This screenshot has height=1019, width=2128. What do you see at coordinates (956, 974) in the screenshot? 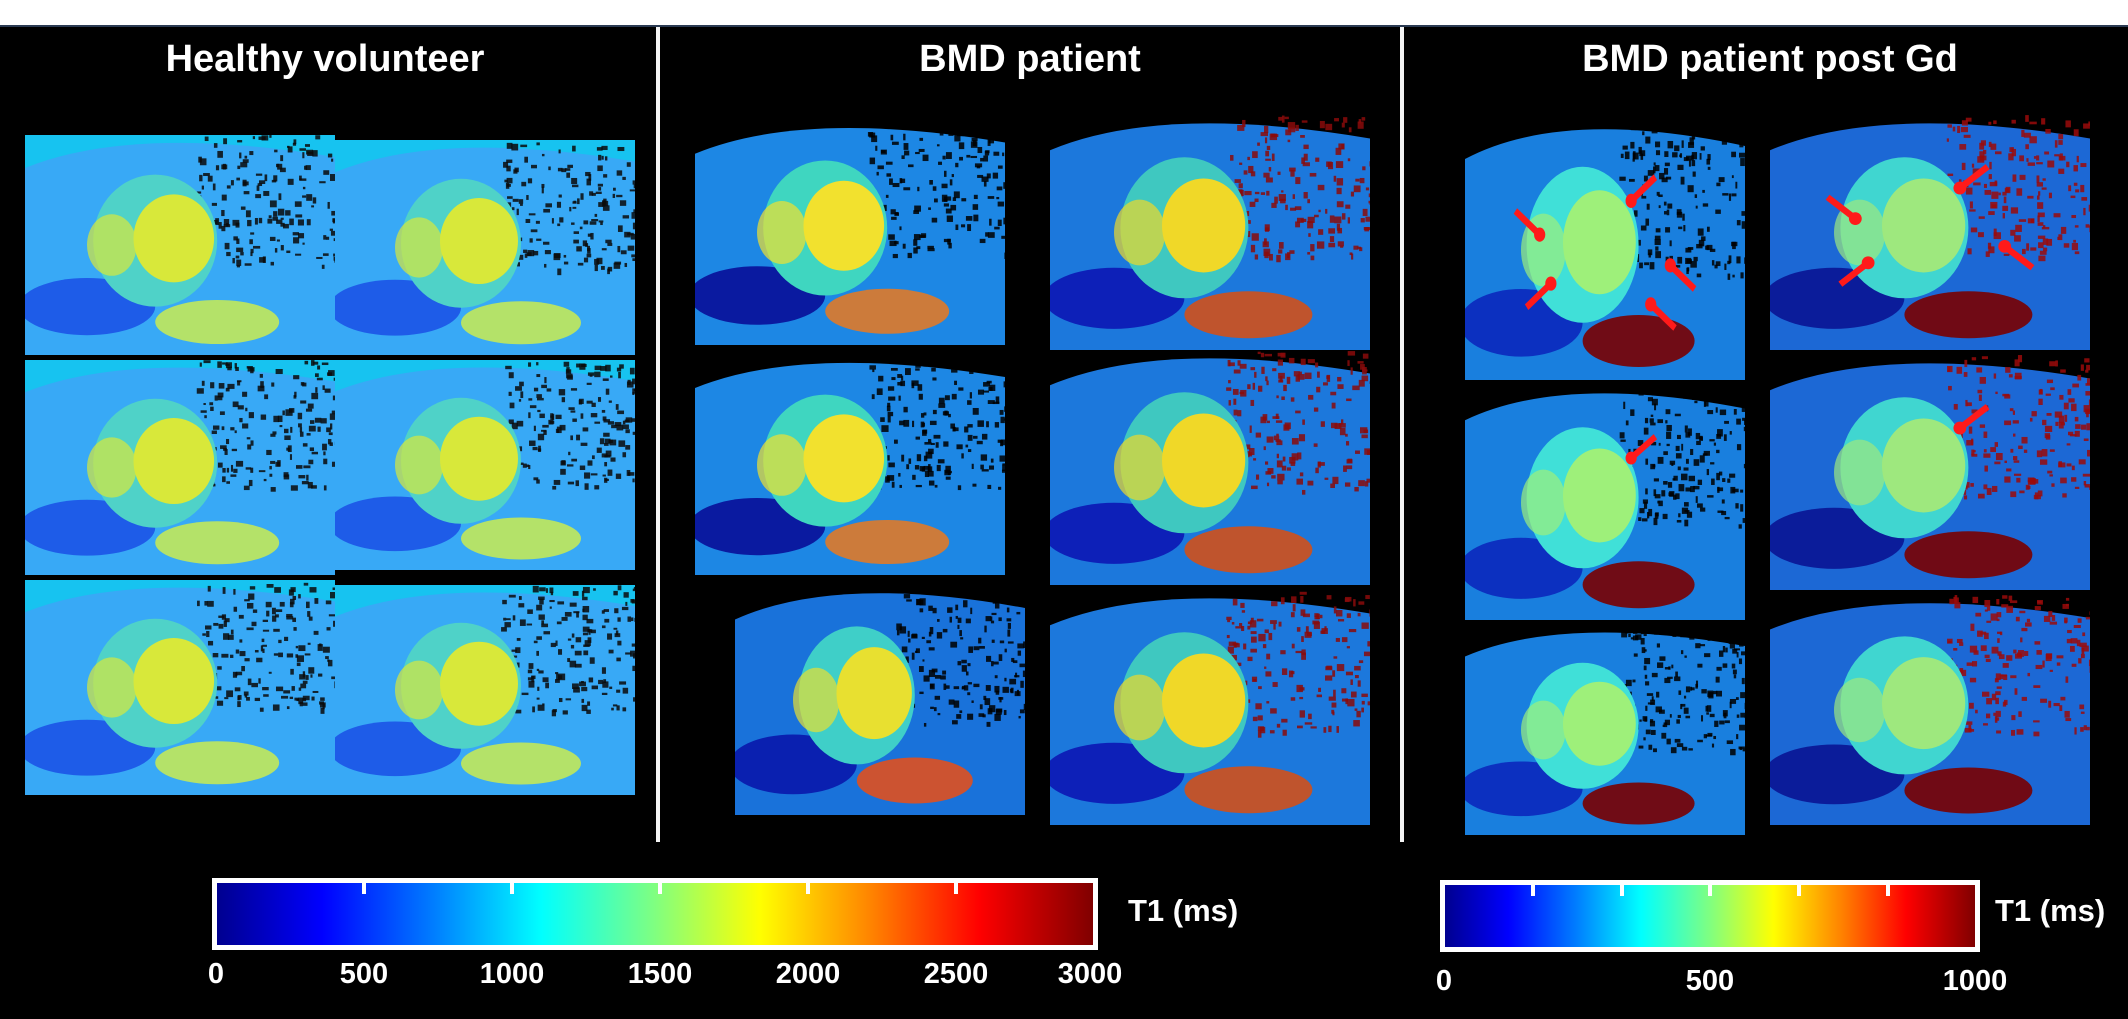
I see `colorbar-tick-label: 2500` at bounding box center [956, 974].